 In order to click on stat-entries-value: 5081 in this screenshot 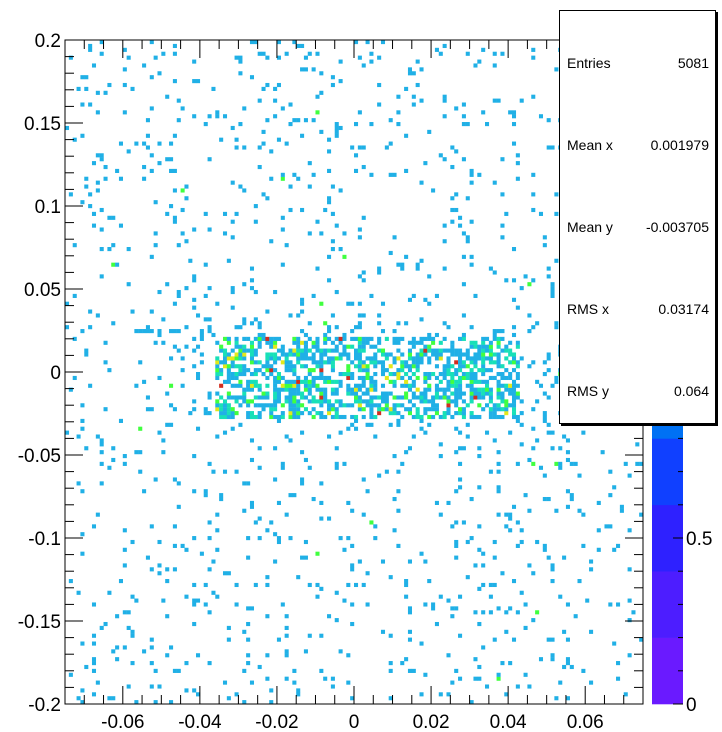, I will do `click(693, 63)`.